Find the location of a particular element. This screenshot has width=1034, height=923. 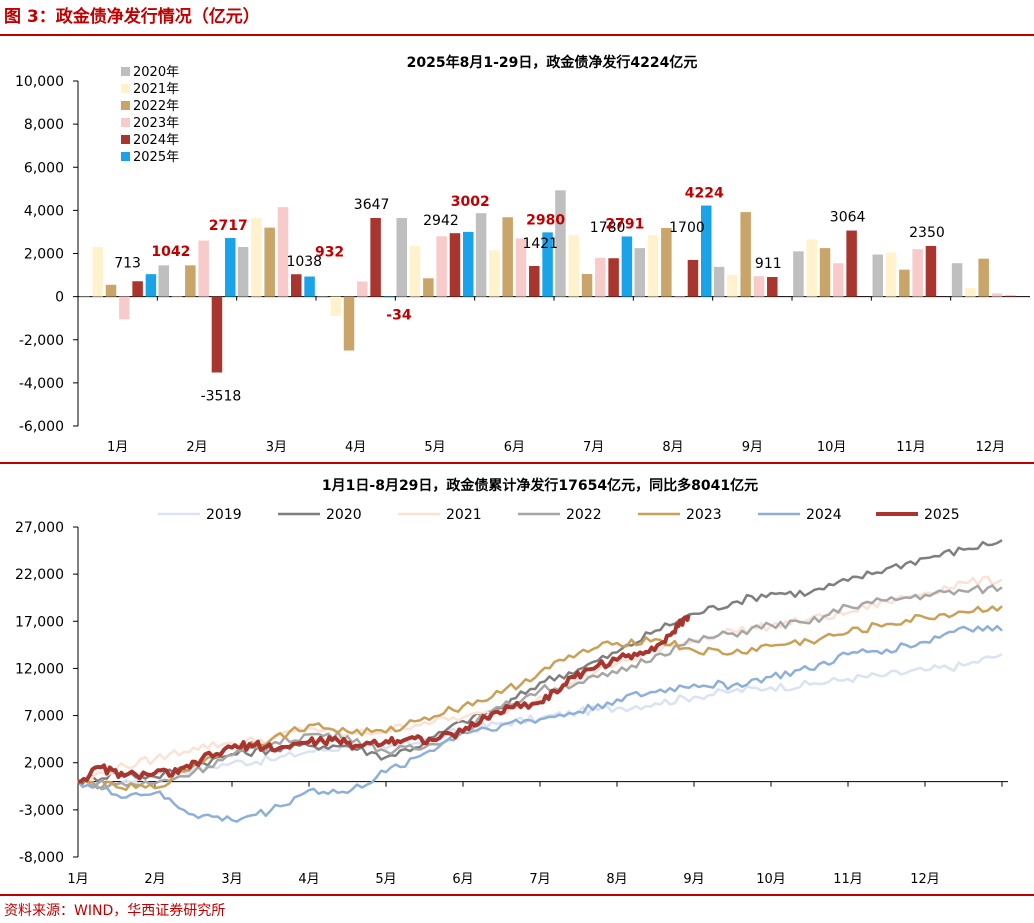

y-tick-label: -8,000 is located at coordinates (41, 858).